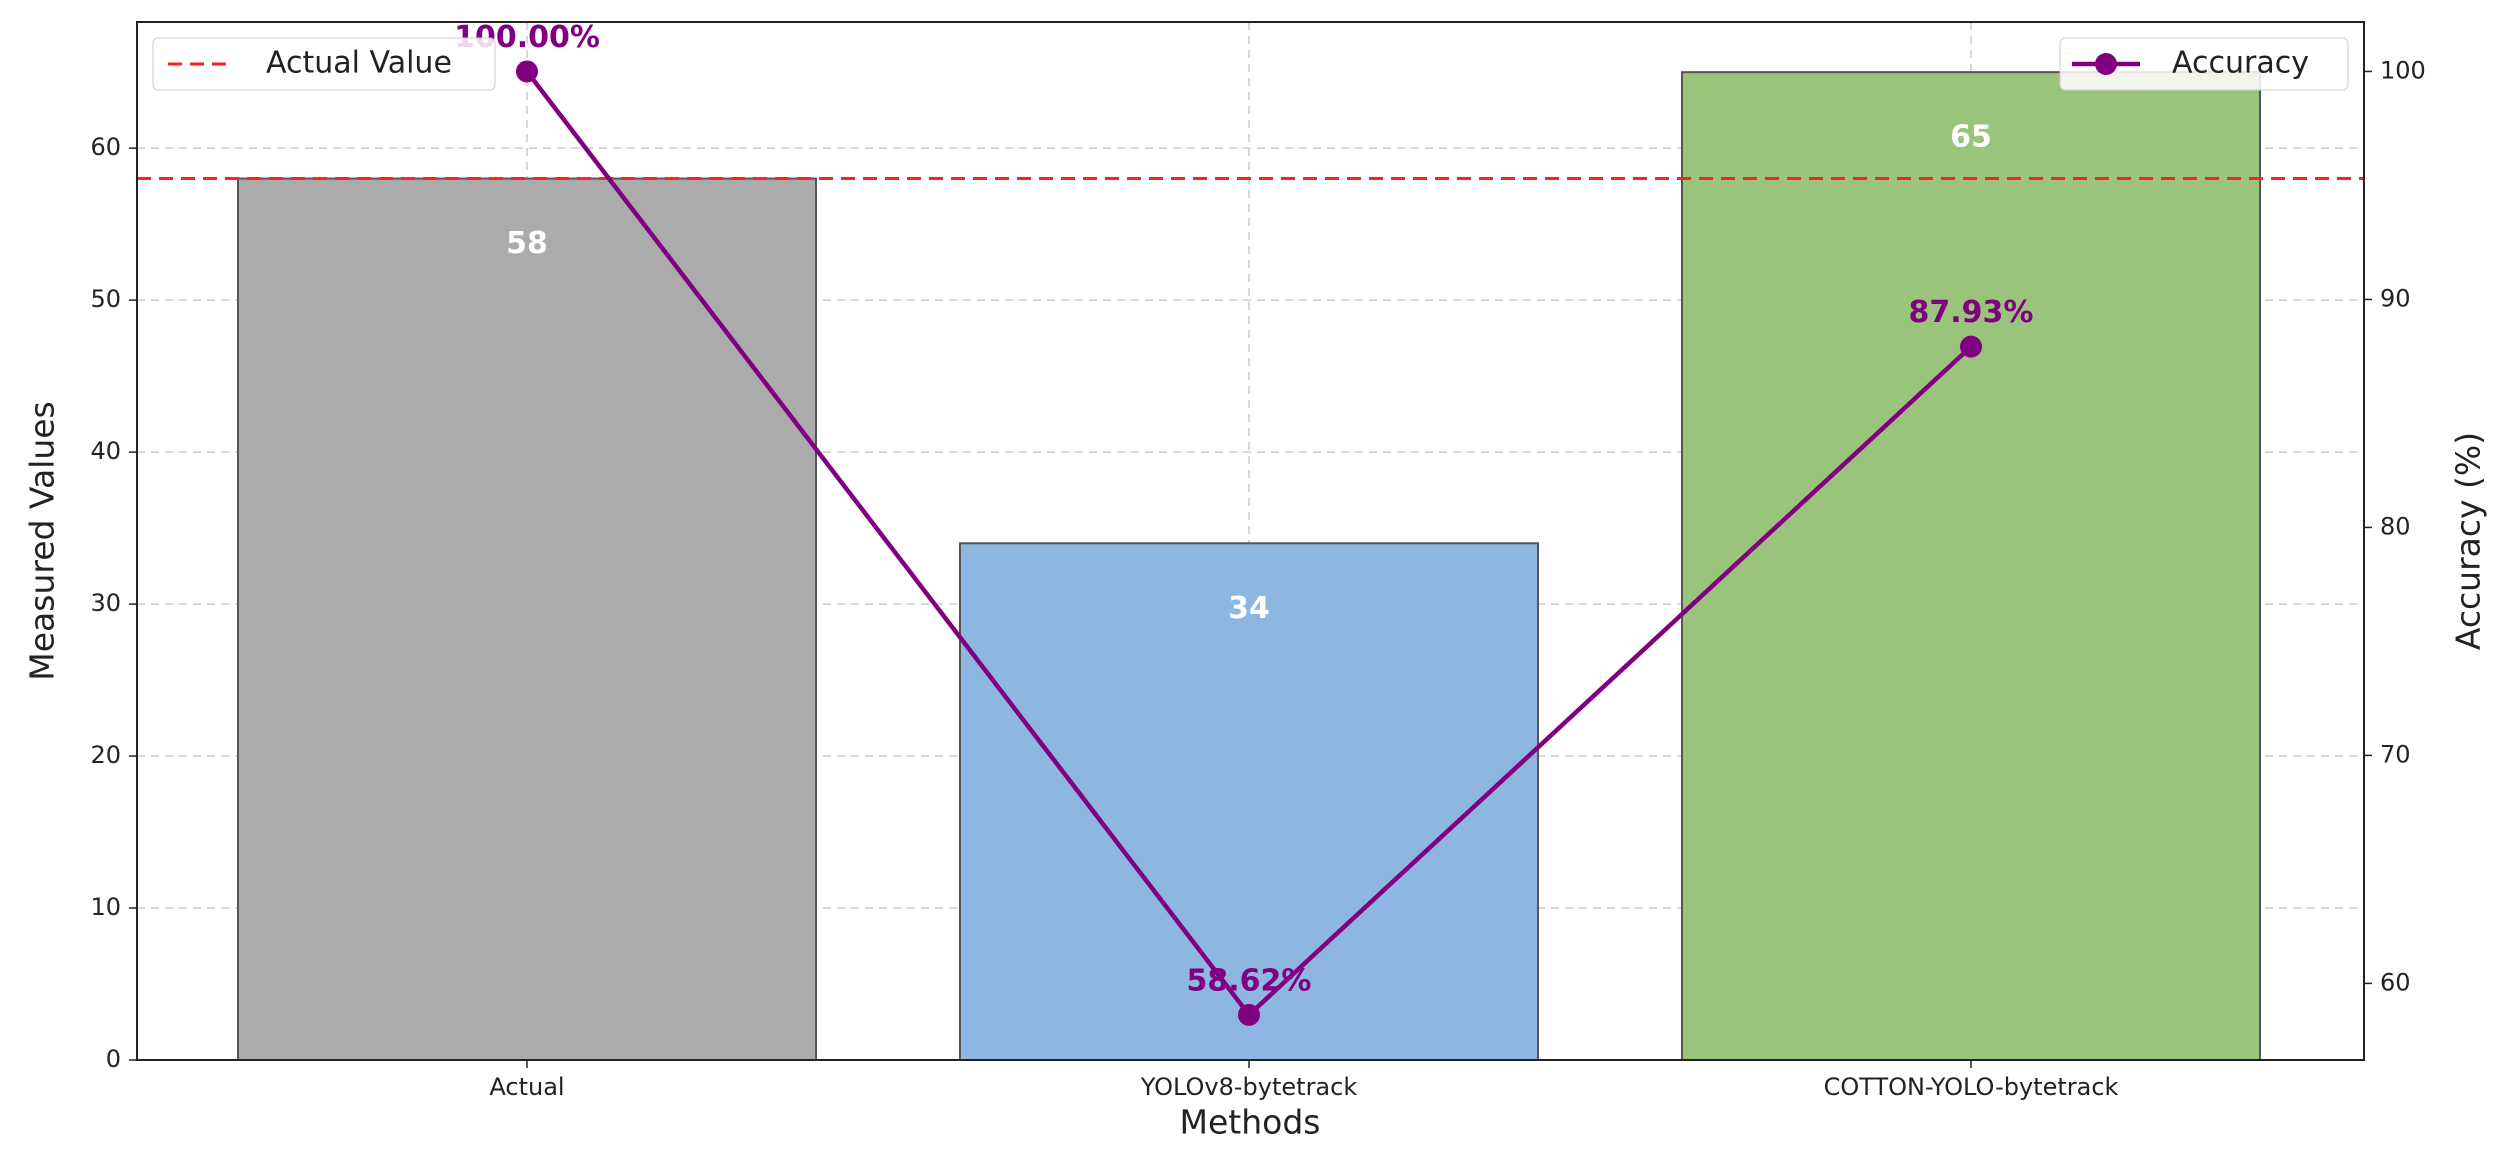 Image resolution: width=2504 pixels, height=1156 pixels. Describe the element at coordinates (42, 541) in the screenshot. I see `y-axis-label: Measured Values` at that location.